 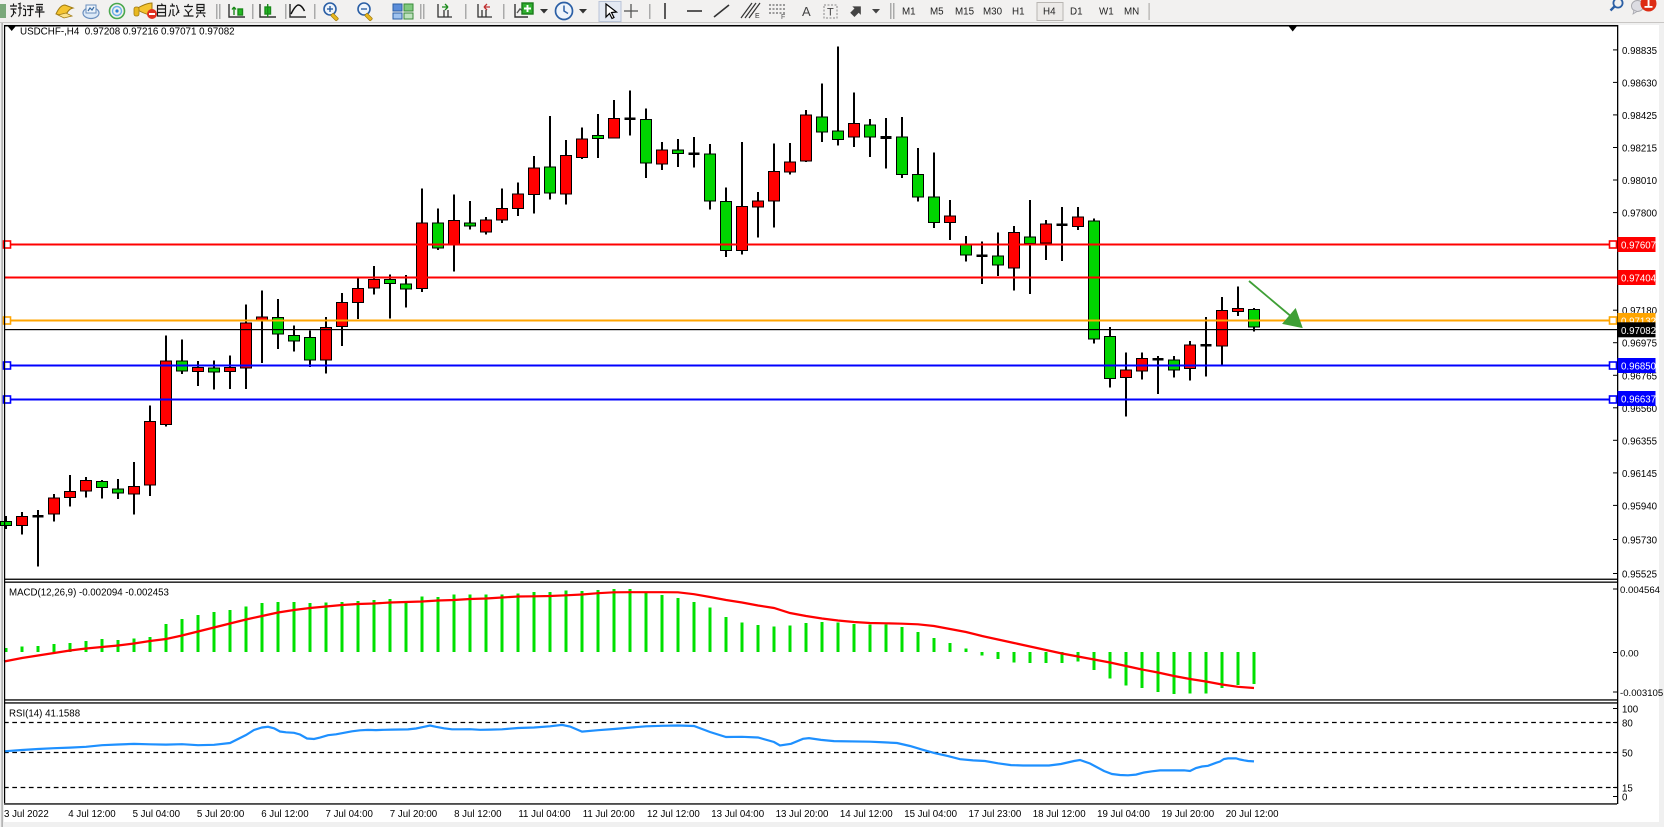 I want to click on svg-text: 0.95730, so click(x=1640, y=541).